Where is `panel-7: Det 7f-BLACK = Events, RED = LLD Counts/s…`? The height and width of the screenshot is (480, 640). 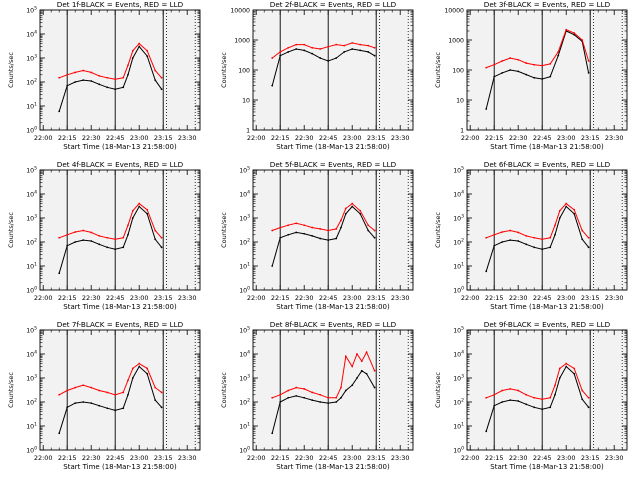 panel-7: Det 7f-BLACK = Events, RED = LLD Counts/s… is located at coordinates (104, 395).